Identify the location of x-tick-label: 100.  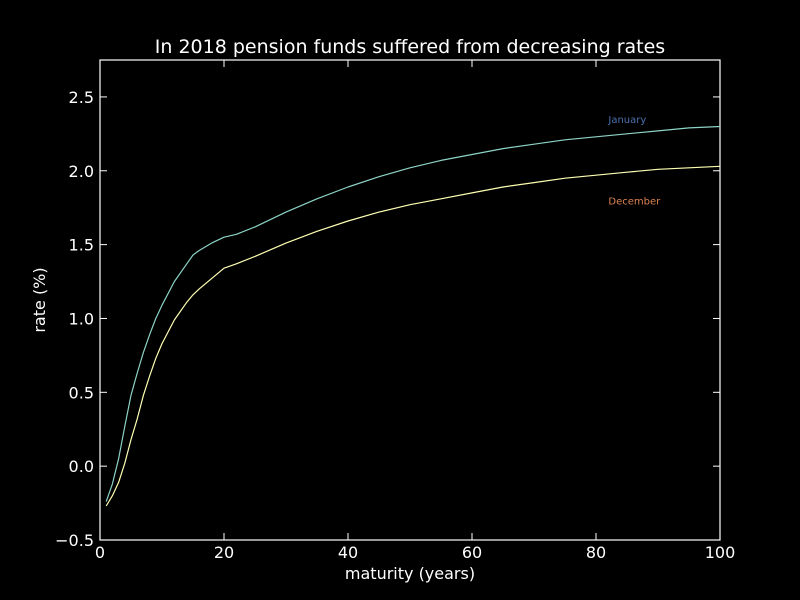
(720, 552).